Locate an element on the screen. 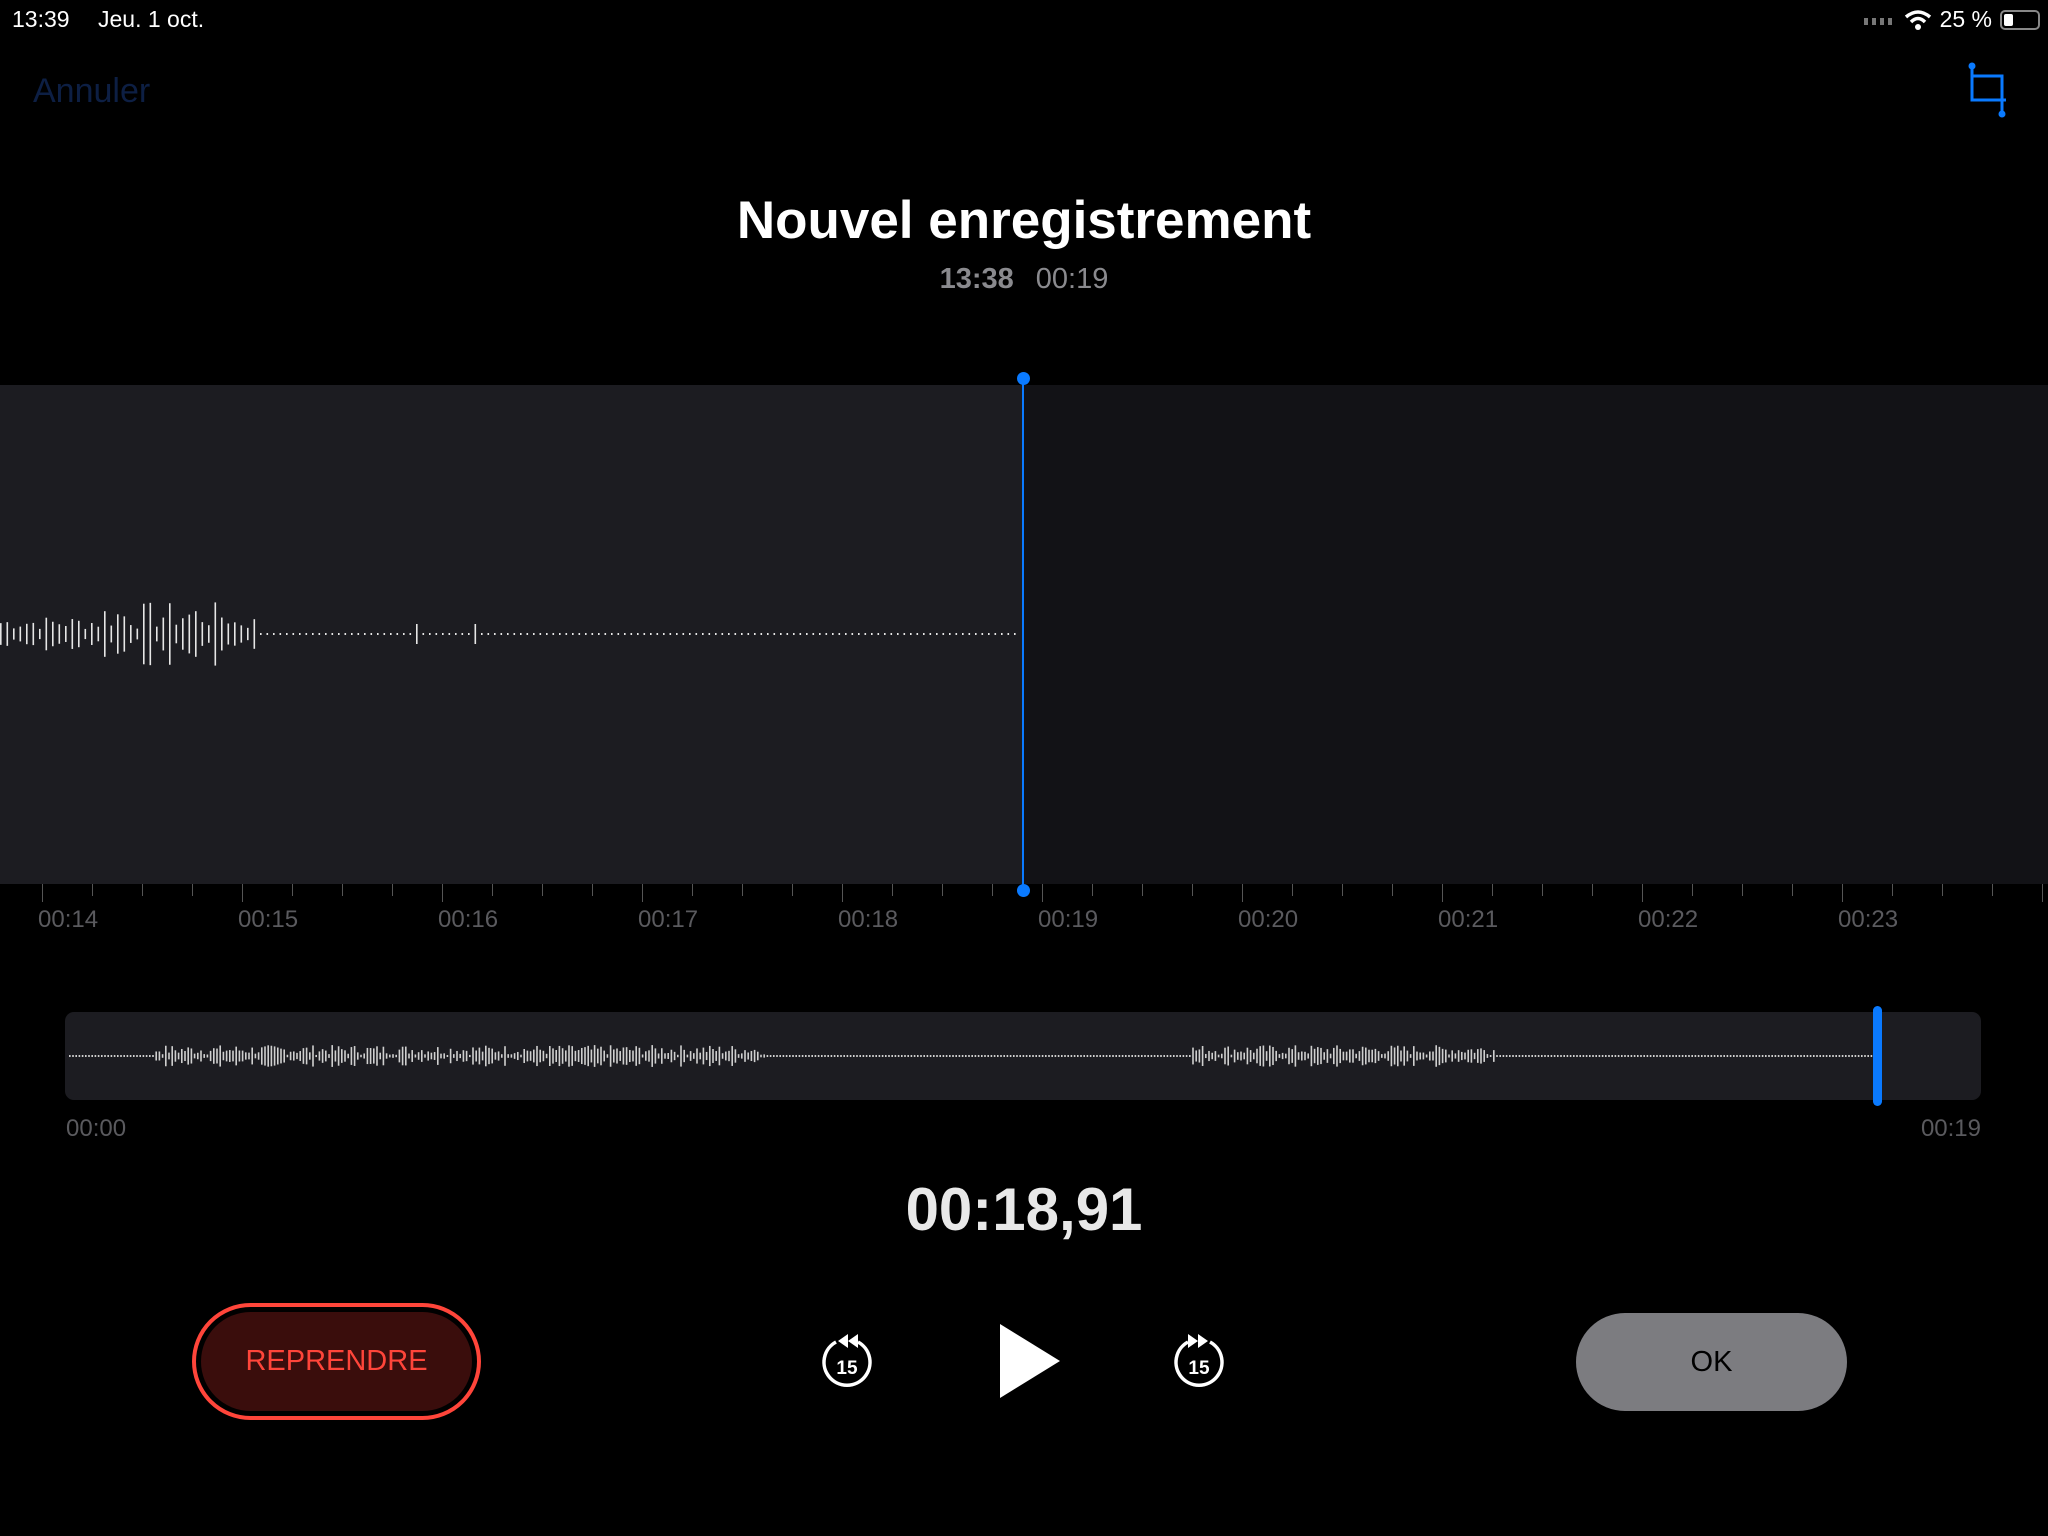 The image size is (2048, 1536). cancel-button: Annuler is located at coordinates (92, 91).